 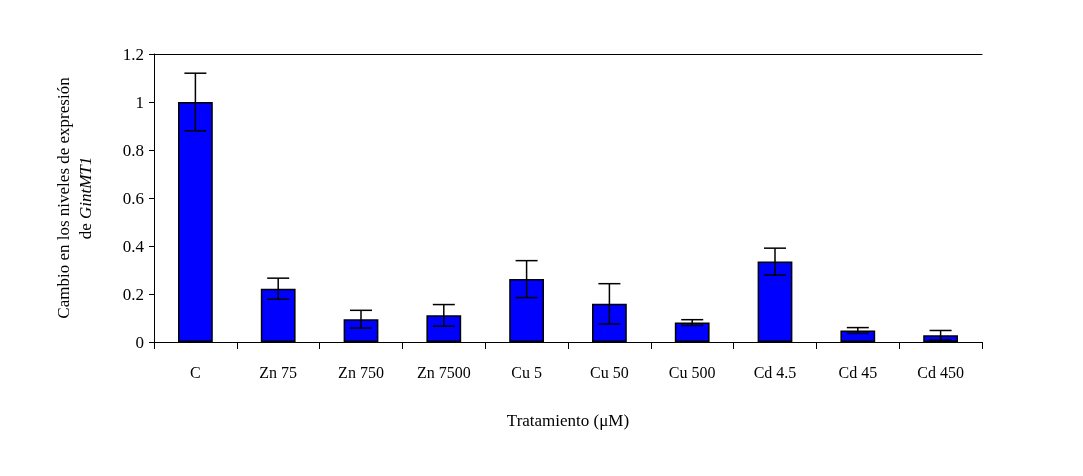 I want to click on x-tick-label: Cd 4.5, so click(x=775, y=372).